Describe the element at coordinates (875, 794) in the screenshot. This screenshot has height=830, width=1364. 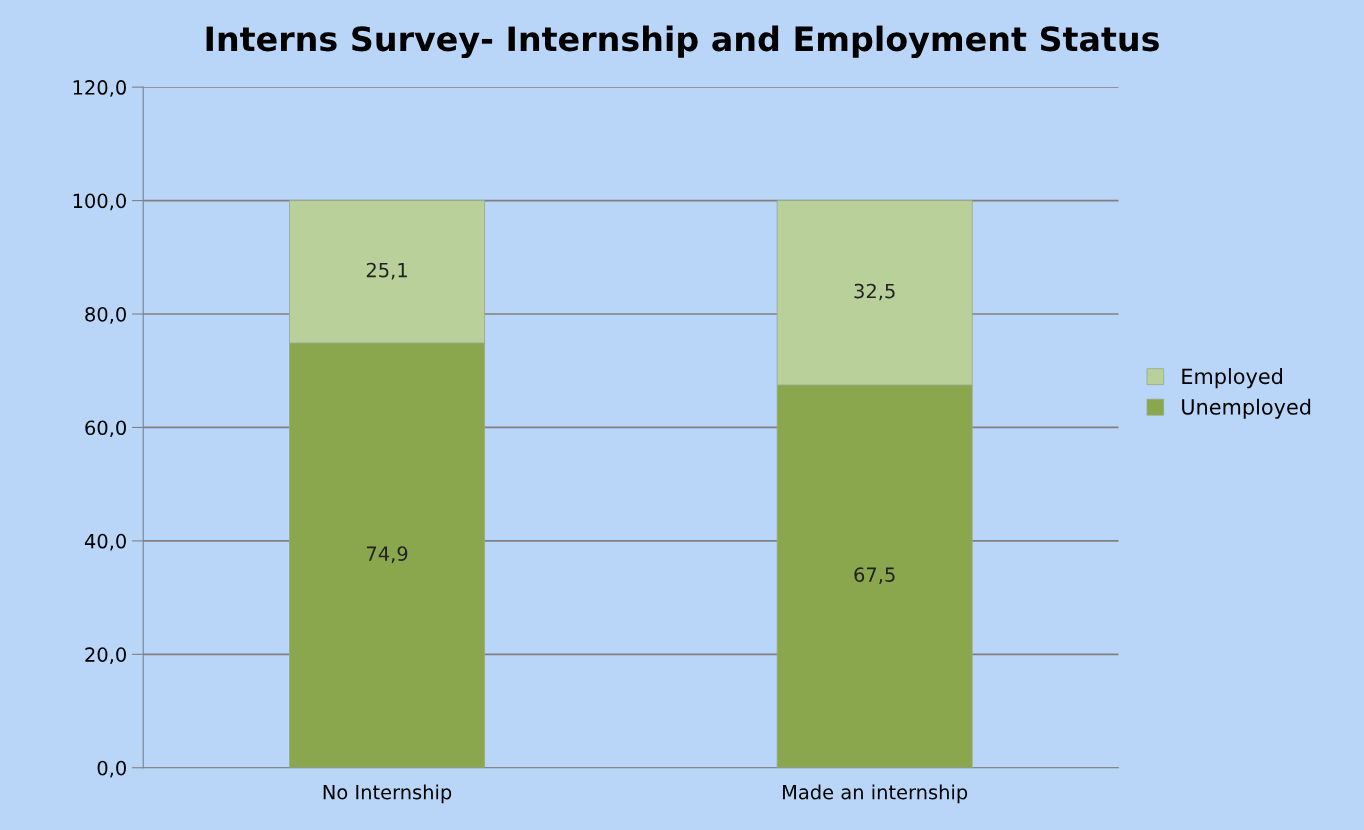
I see `x-tick-label: Made an internship` at that location.